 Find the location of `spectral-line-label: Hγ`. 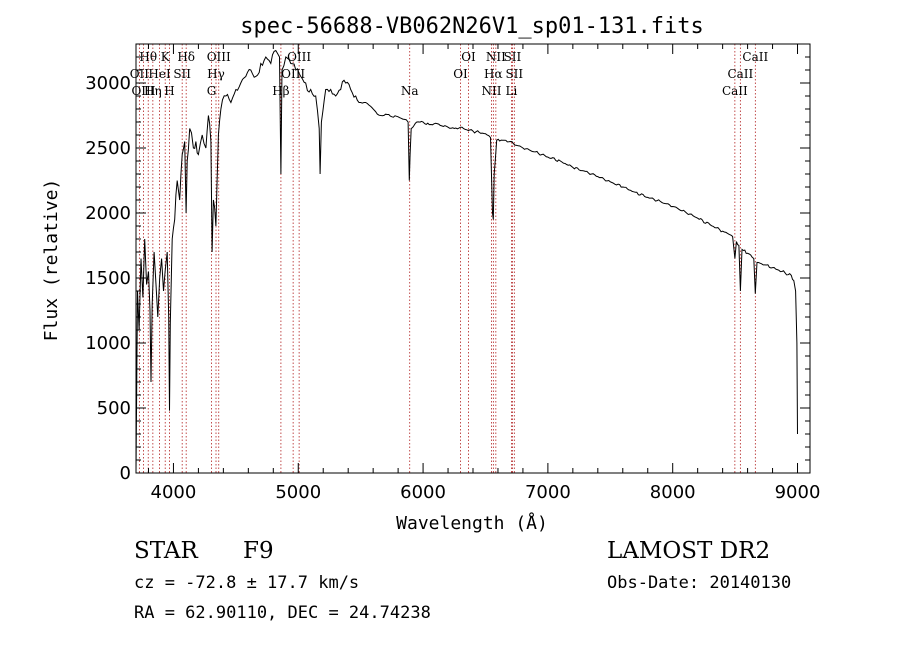

spectral-line-label: Hγ is located at coordinates (216, 74).